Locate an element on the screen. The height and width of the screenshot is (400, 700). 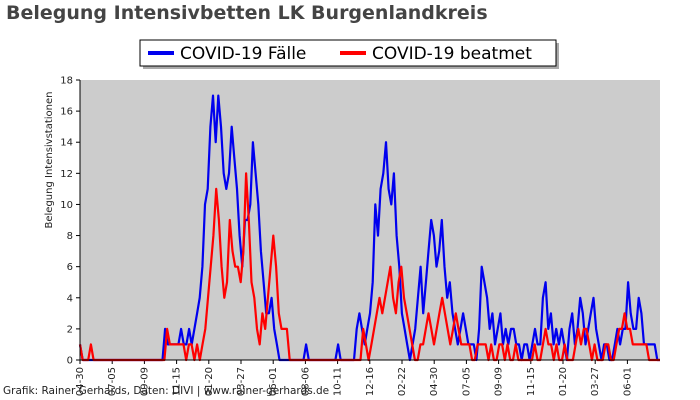
legend-label-beatmet: COVID-19 beatmet is located at coordinates (452, 54).